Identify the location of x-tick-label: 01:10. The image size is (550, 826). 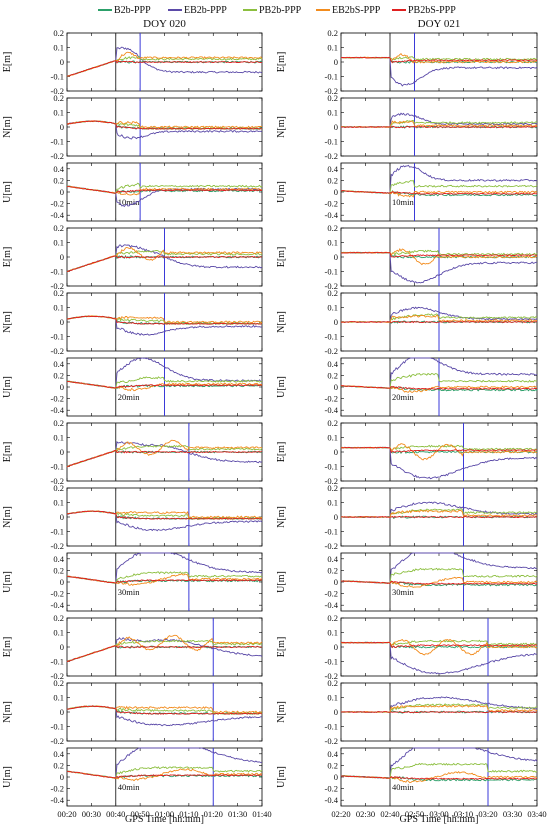
(188, 814).